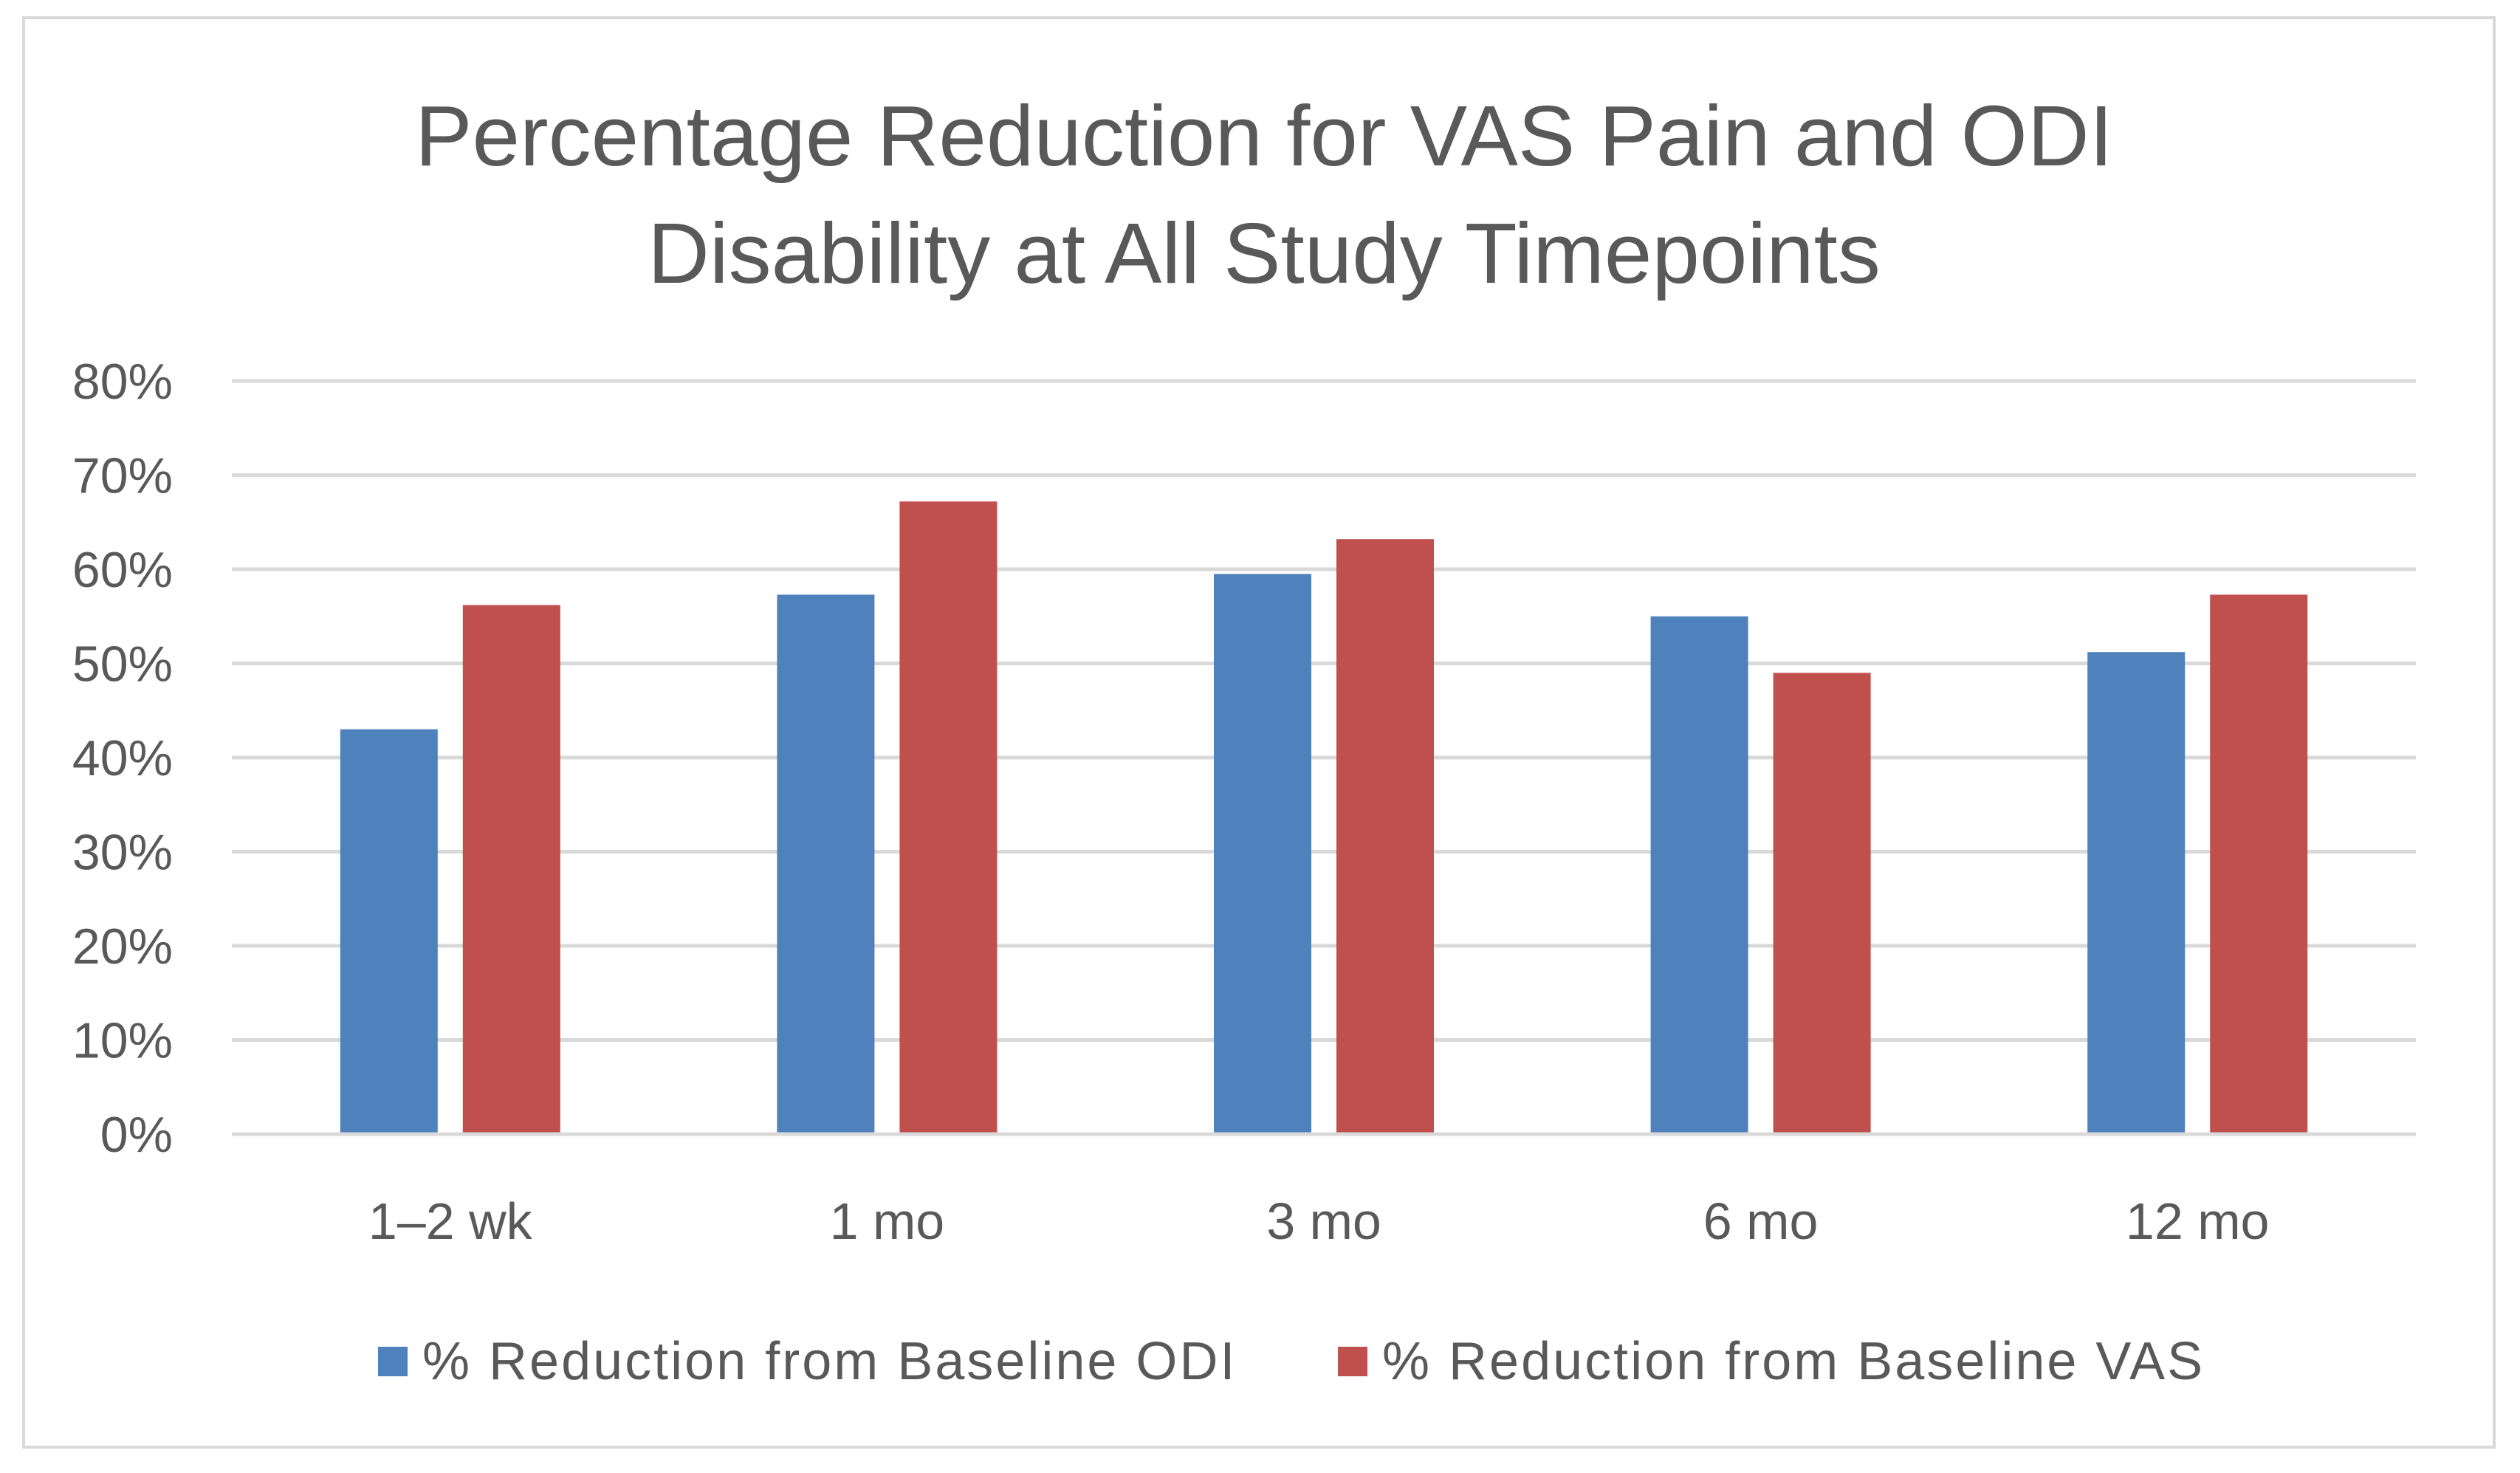  What do you see at coordinates (1761, 1221) in the screenshot?
I see `x-tick-label: 6 mo` at bounding box center [1761, 1221].